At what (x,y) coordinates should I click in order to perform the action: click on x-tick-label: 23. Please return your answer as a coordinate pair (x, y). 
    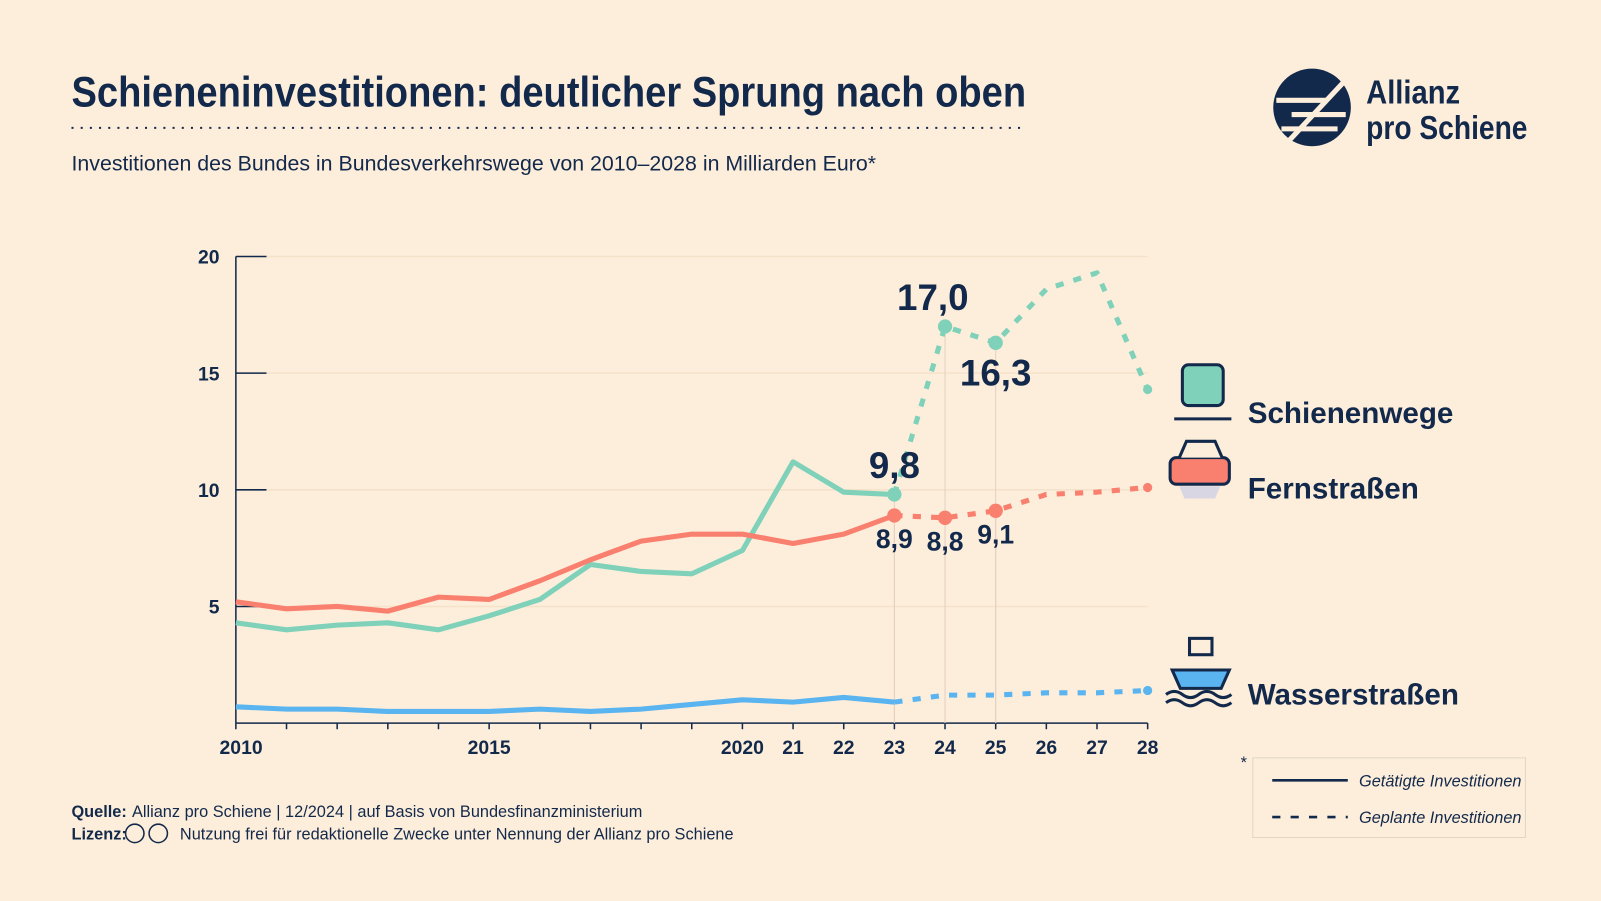
    Looking at the image, I should click on (895, 748).